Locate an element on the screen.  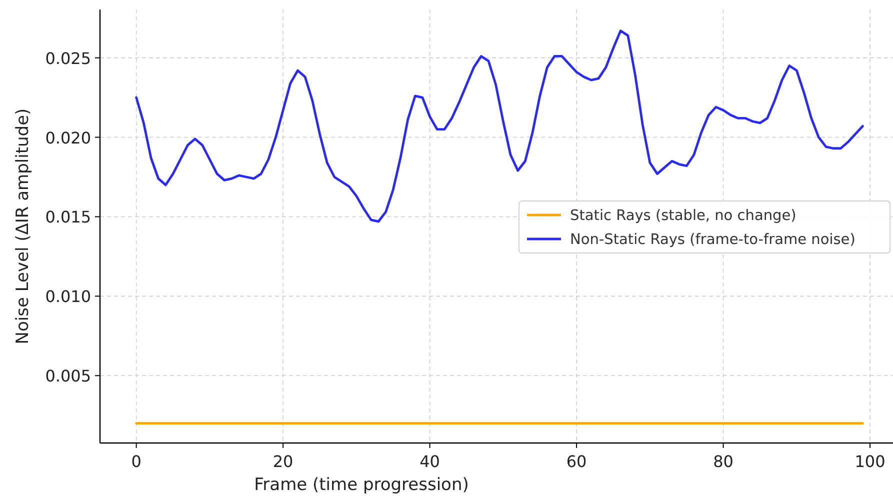
y-tick-label: 0.015 is located at coordinates (68, 217).